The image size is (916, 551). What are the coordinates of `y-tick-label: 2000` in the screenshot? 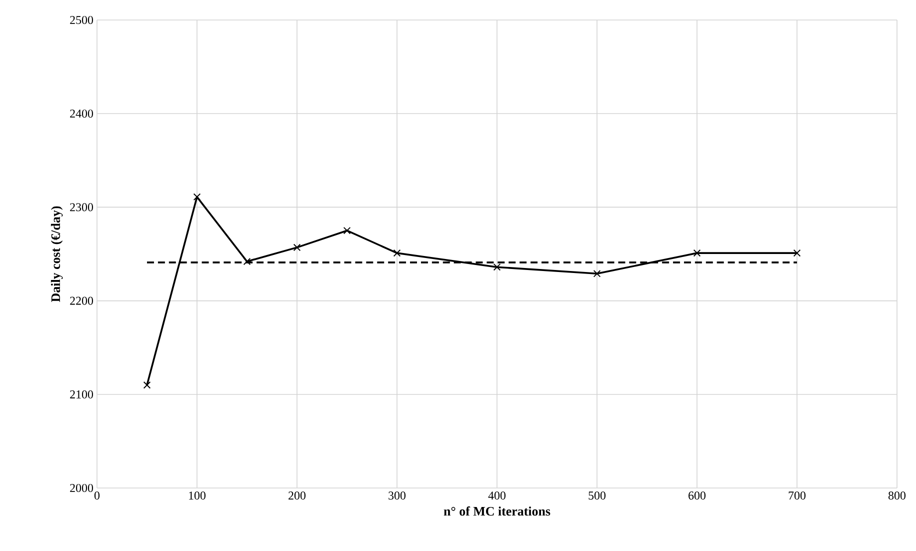 It's located at (82, 488).